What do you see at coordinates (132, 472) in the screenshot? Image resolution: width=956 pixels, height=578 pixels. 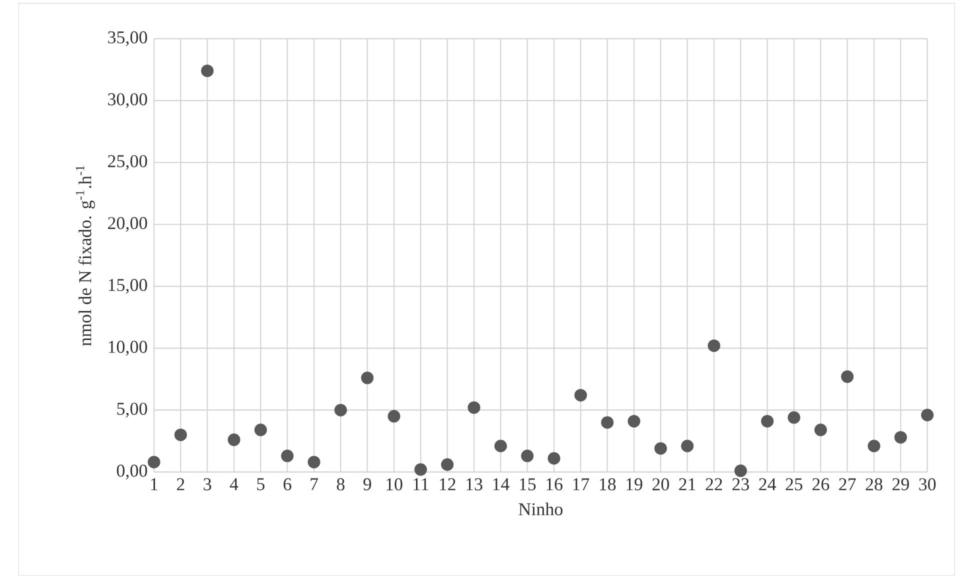 I see `y-tick-label: 0,00` at bounding box center [132, 472].